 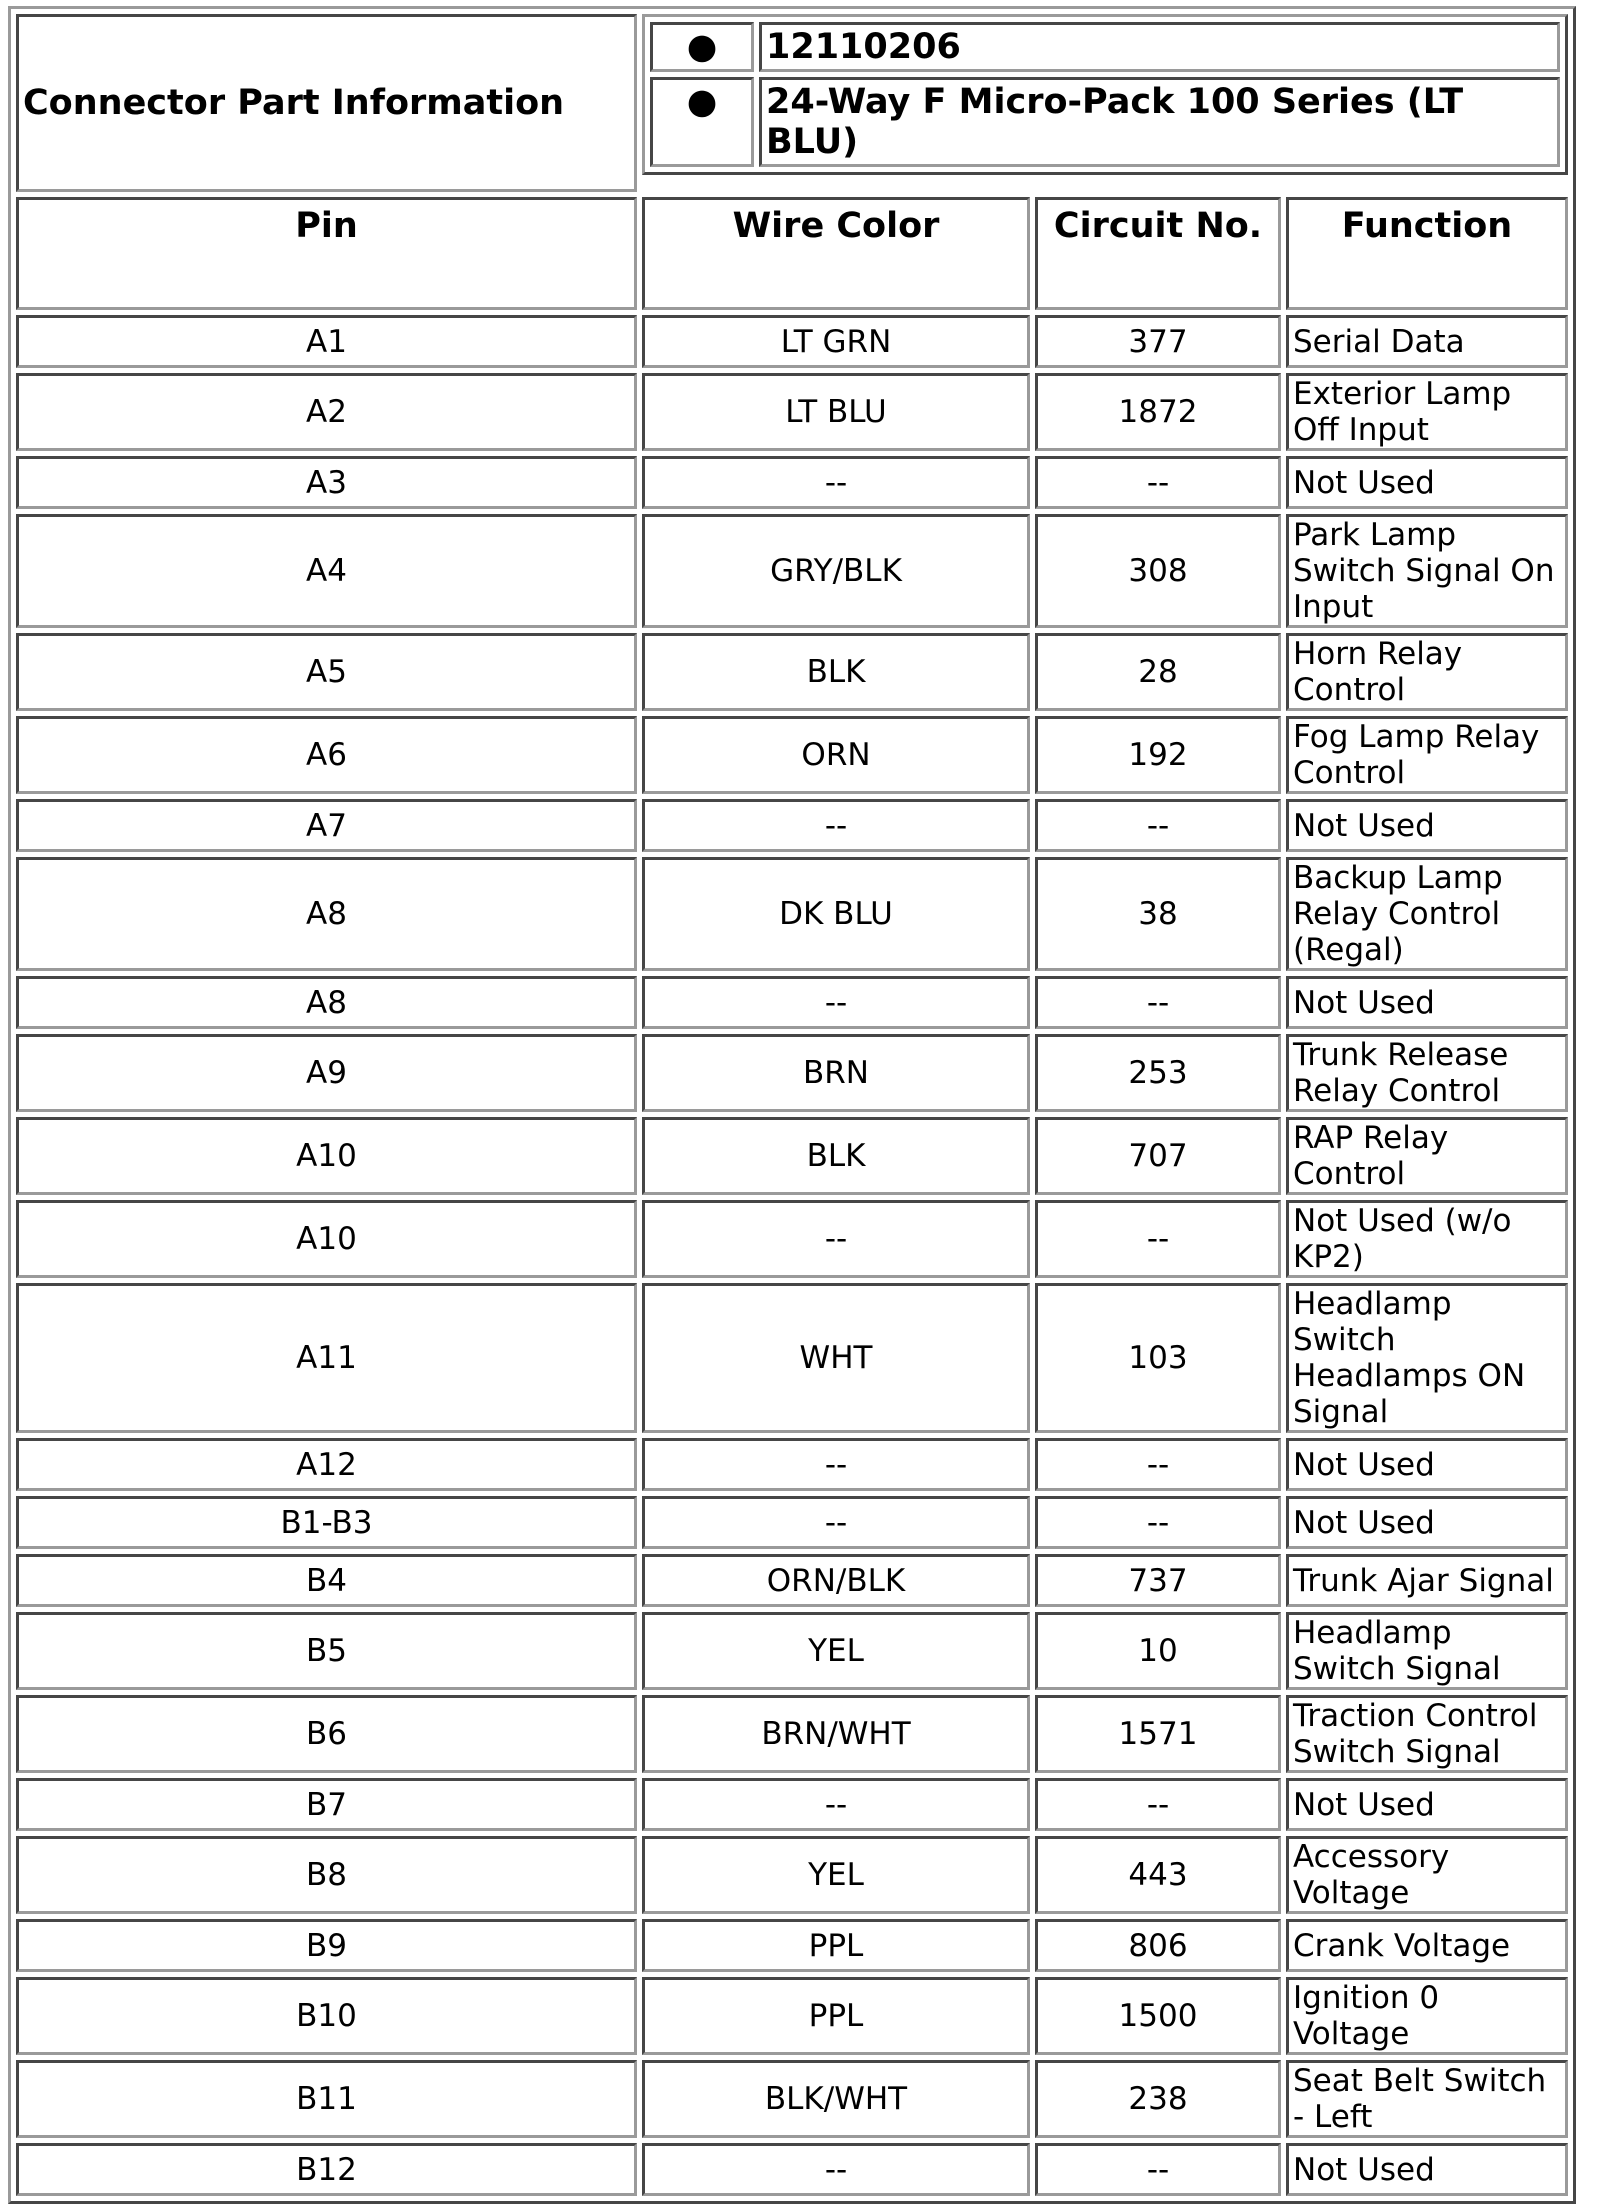 What do you see at coordinates (1427, 341) in the screenshot?
I see `cell-function: Serial Data` at bounding box center [1427, 341].